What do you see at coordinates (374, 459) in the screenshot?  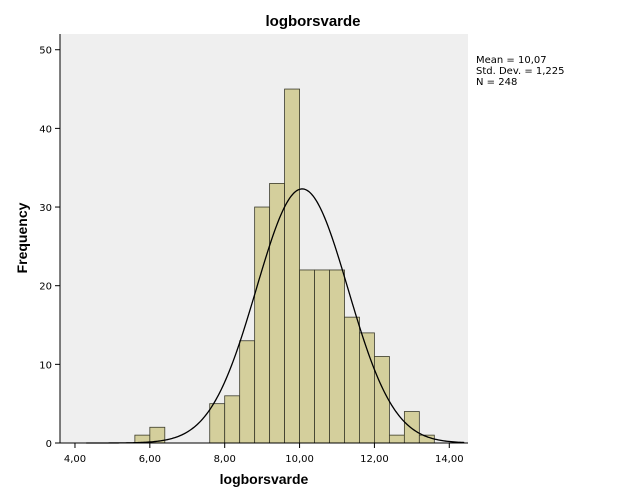 I see `x-tick-label-4: 12,00` at bounding box center [374, 459].